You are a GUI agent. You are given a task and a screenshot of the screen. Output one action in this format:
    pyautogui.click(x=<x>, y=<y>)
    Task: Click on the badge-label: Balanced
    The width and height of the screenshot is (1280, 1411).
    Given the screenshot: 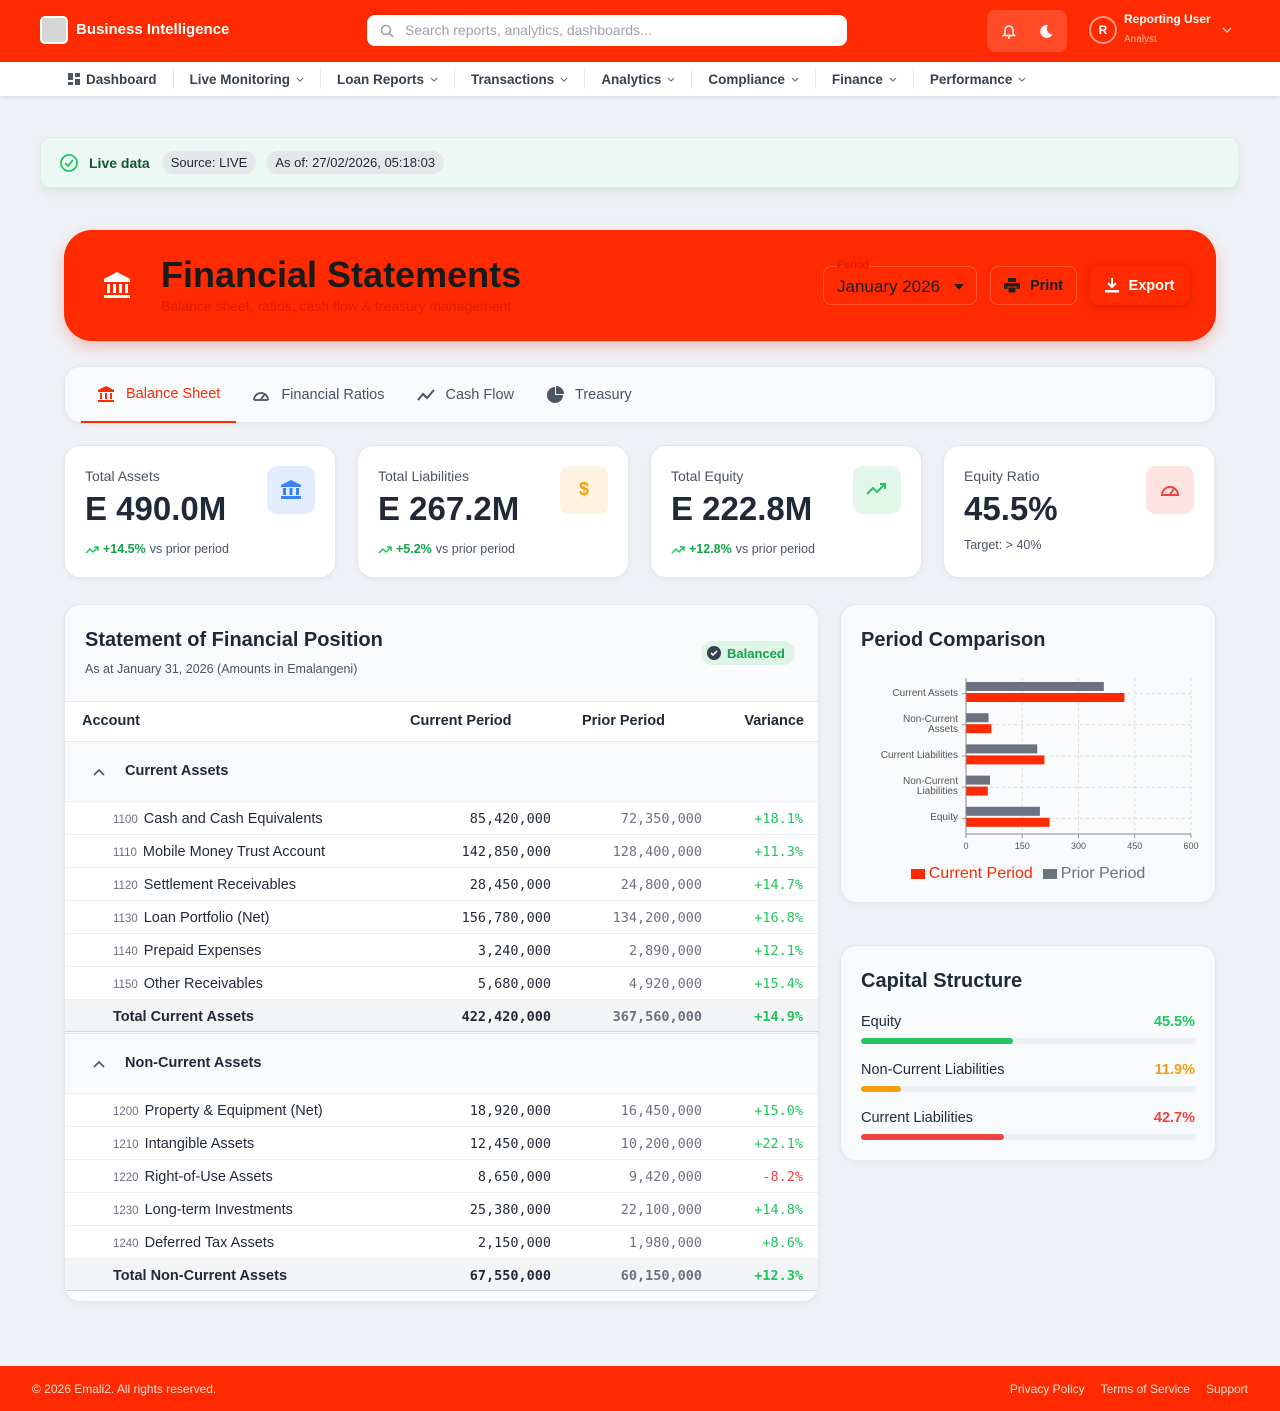 What is the action you would take?
    pyautogui.click(x=756, y=653)
    